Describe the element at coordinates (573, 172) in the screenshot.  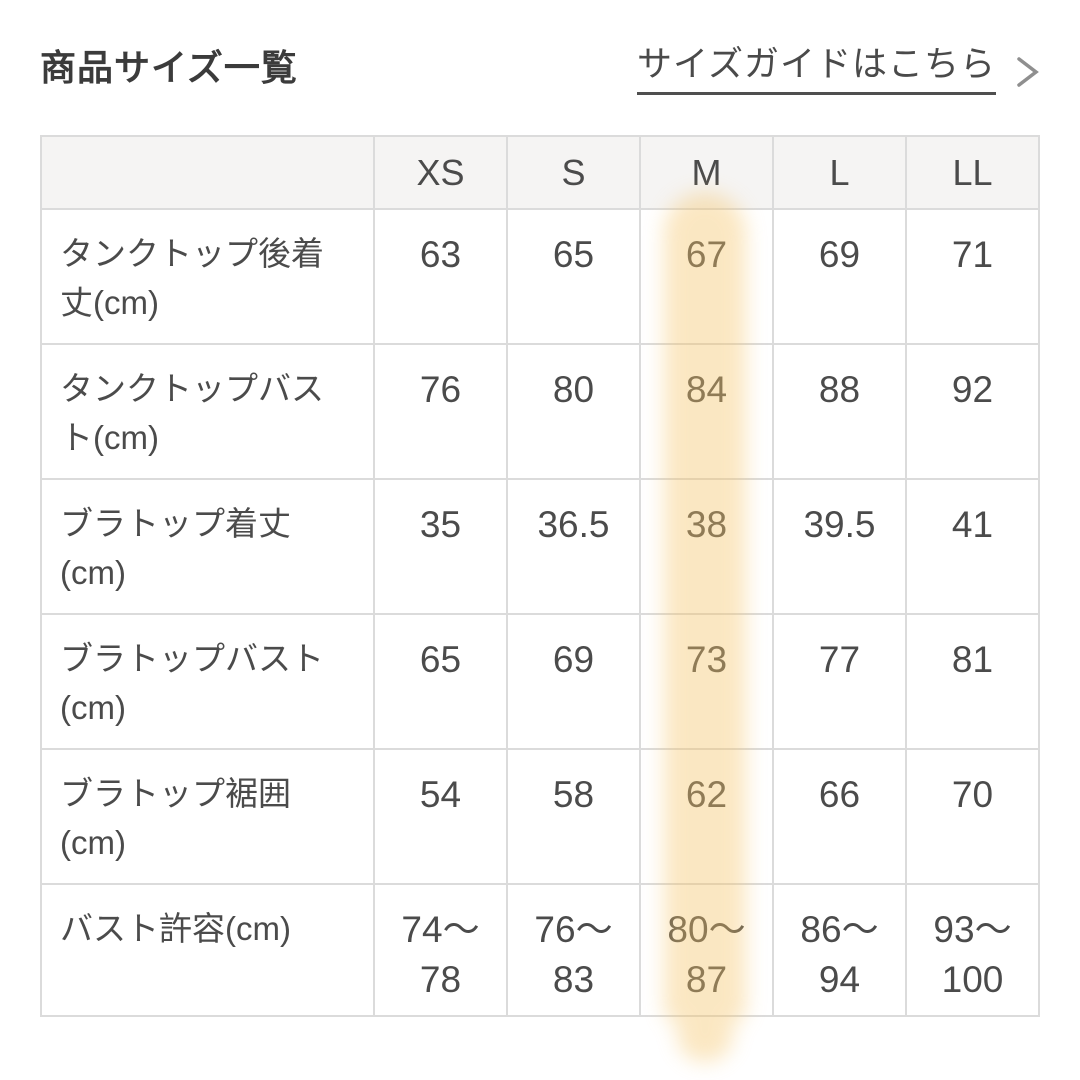
I see `column-header-s: S` at that location.